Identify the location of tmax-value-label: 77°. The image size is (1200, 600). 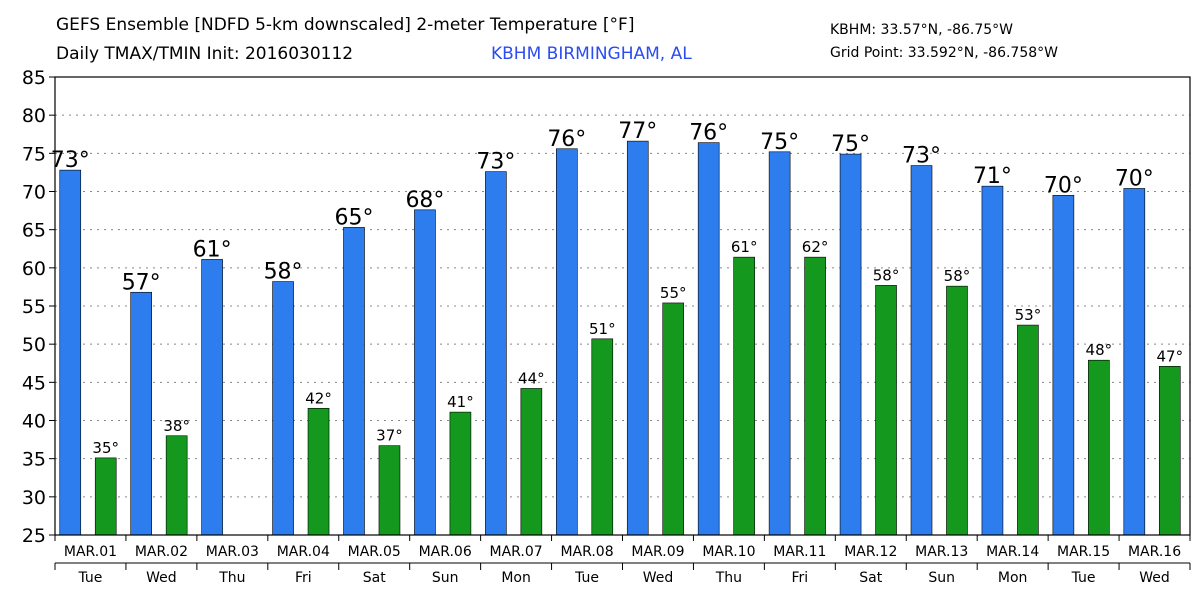
(637, 131).